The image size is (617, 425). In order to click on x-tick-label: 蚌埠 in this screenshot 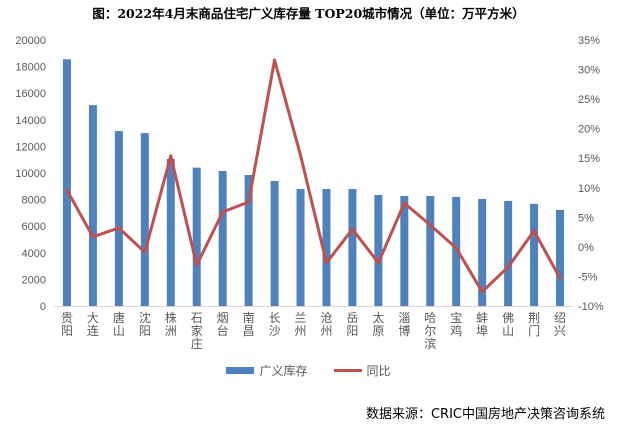, I will do `click(482, 324)`.